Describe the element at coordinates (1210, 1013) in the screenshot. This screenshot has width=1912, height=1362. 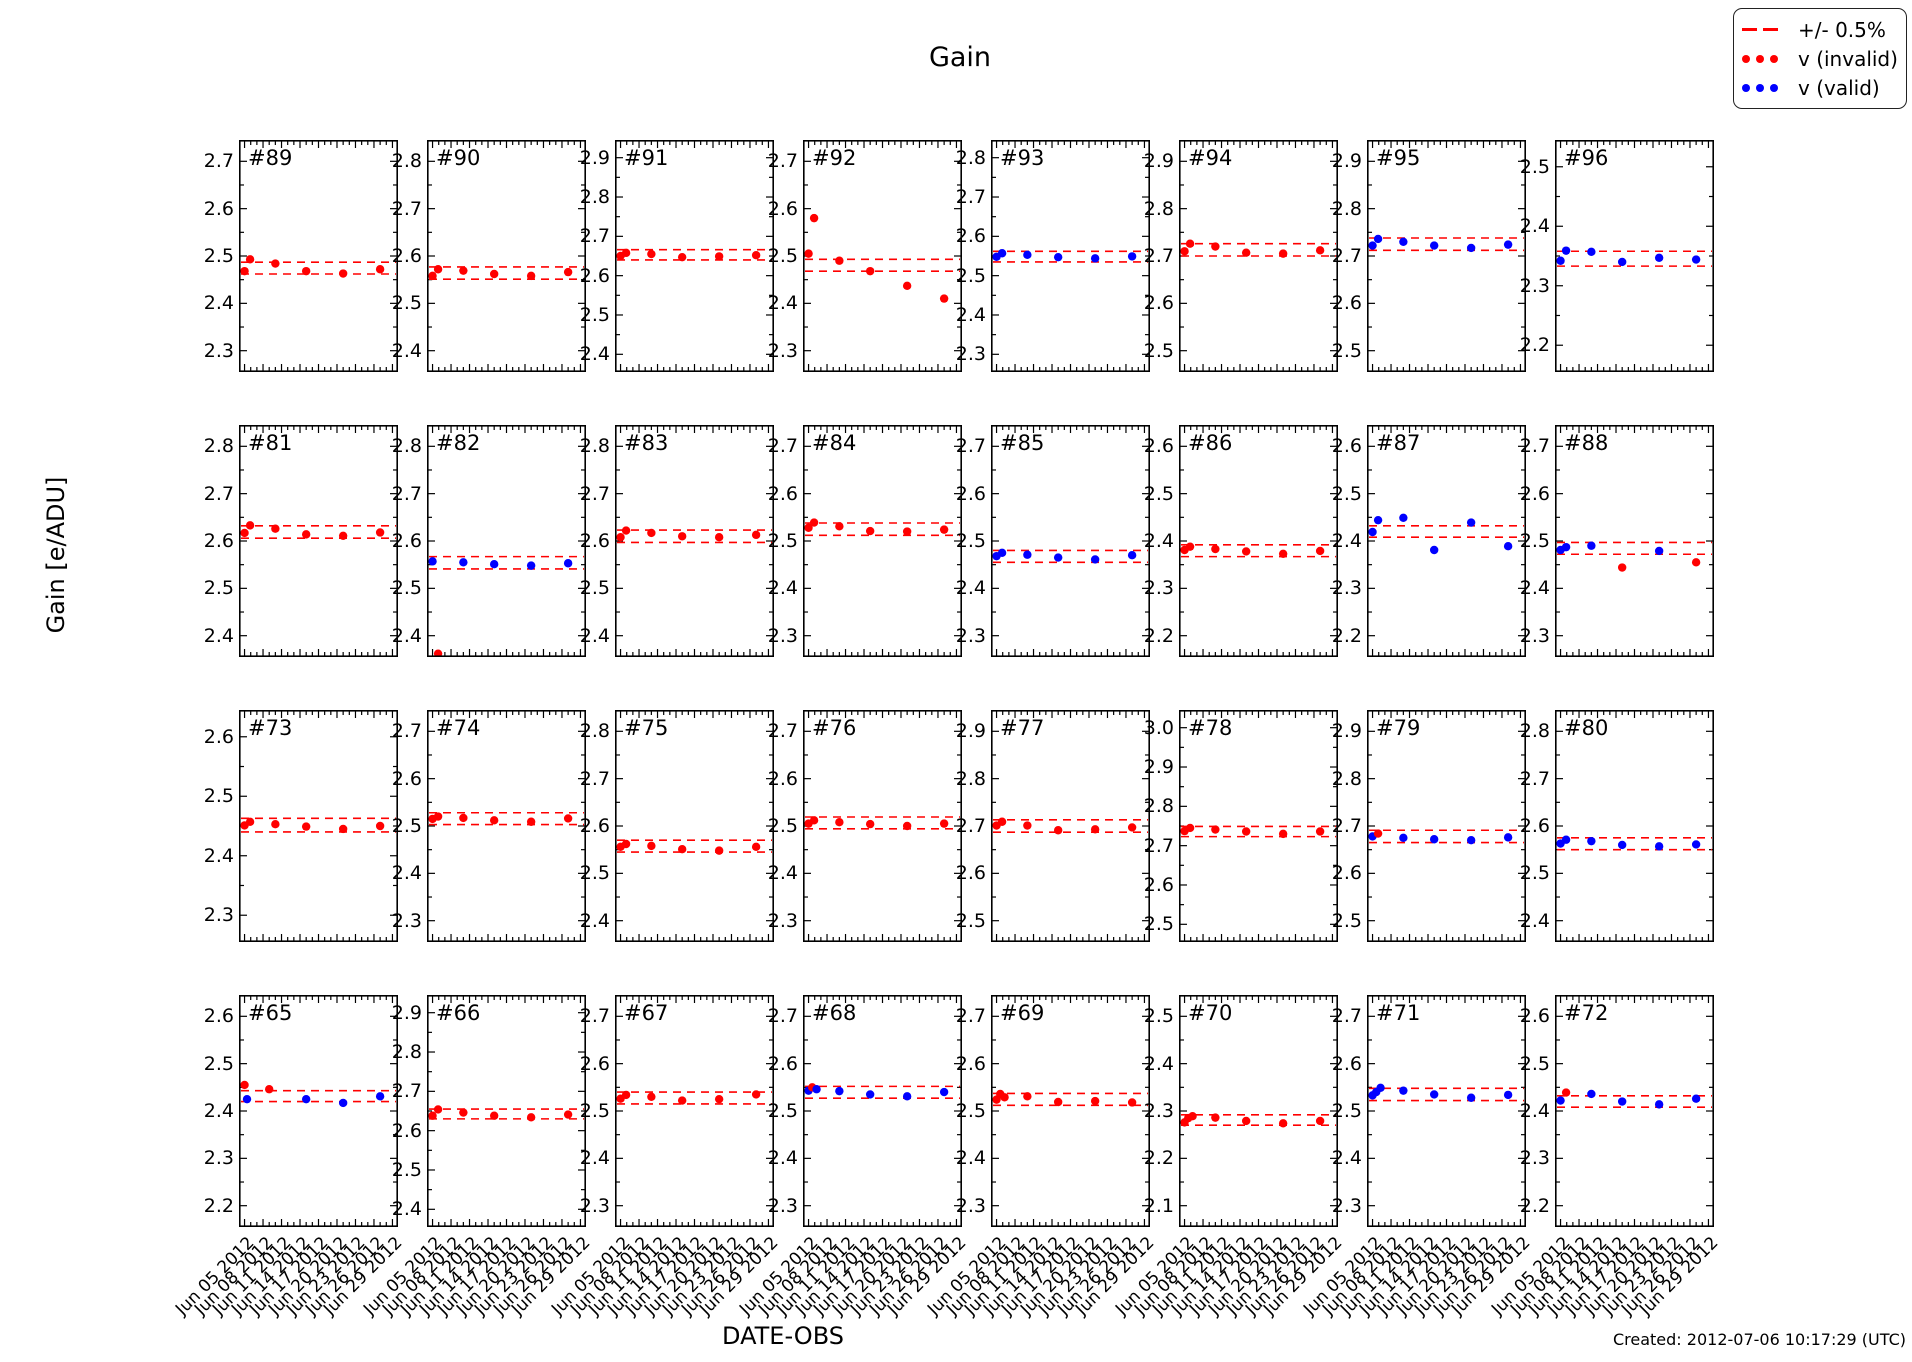
I see `subplot-id-label: #70` at that location.